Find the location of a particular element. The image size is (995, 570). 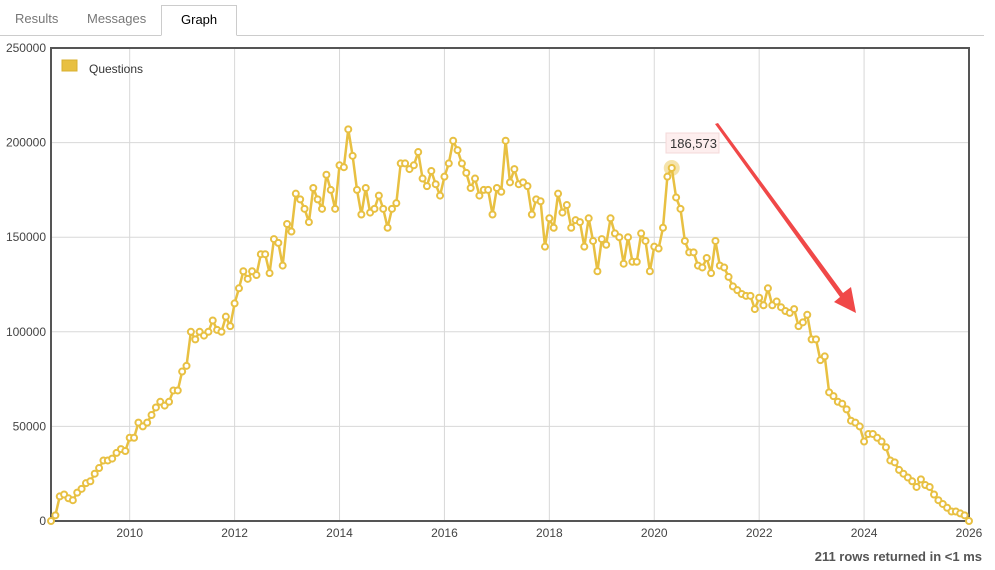

tab-bar: Results Messages Graph is located at coordinates (492, 20).